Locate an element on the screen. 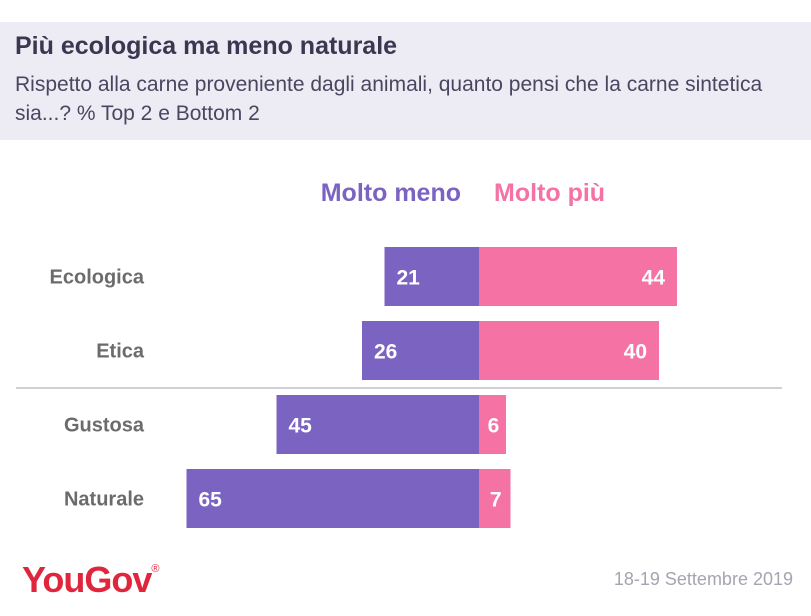 Image resolution: width=811 pixels, height=616 pixels. bar-molto-piu-naturale is located at coordinates (495, 498).